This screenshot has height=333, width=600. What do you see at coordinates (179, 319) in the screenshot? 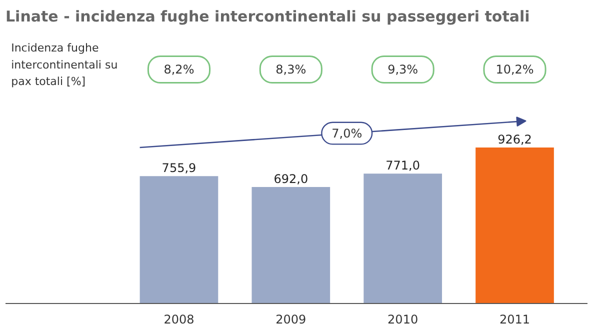
I see `x-tick-label: 2008` at bounding box center [179, 319].